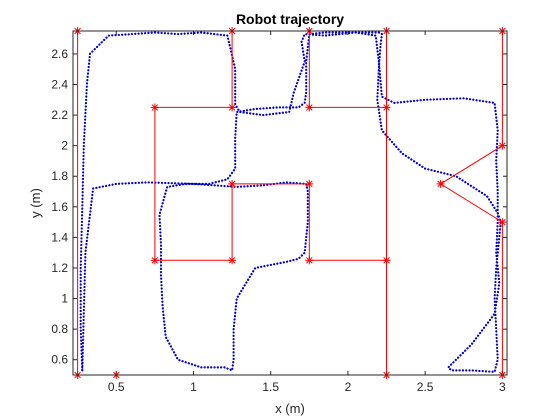  What do you see at coordinates (59, 329) in the screenshot?
I see `y-tick-label: 0.8` at bounding box center [59, 329].